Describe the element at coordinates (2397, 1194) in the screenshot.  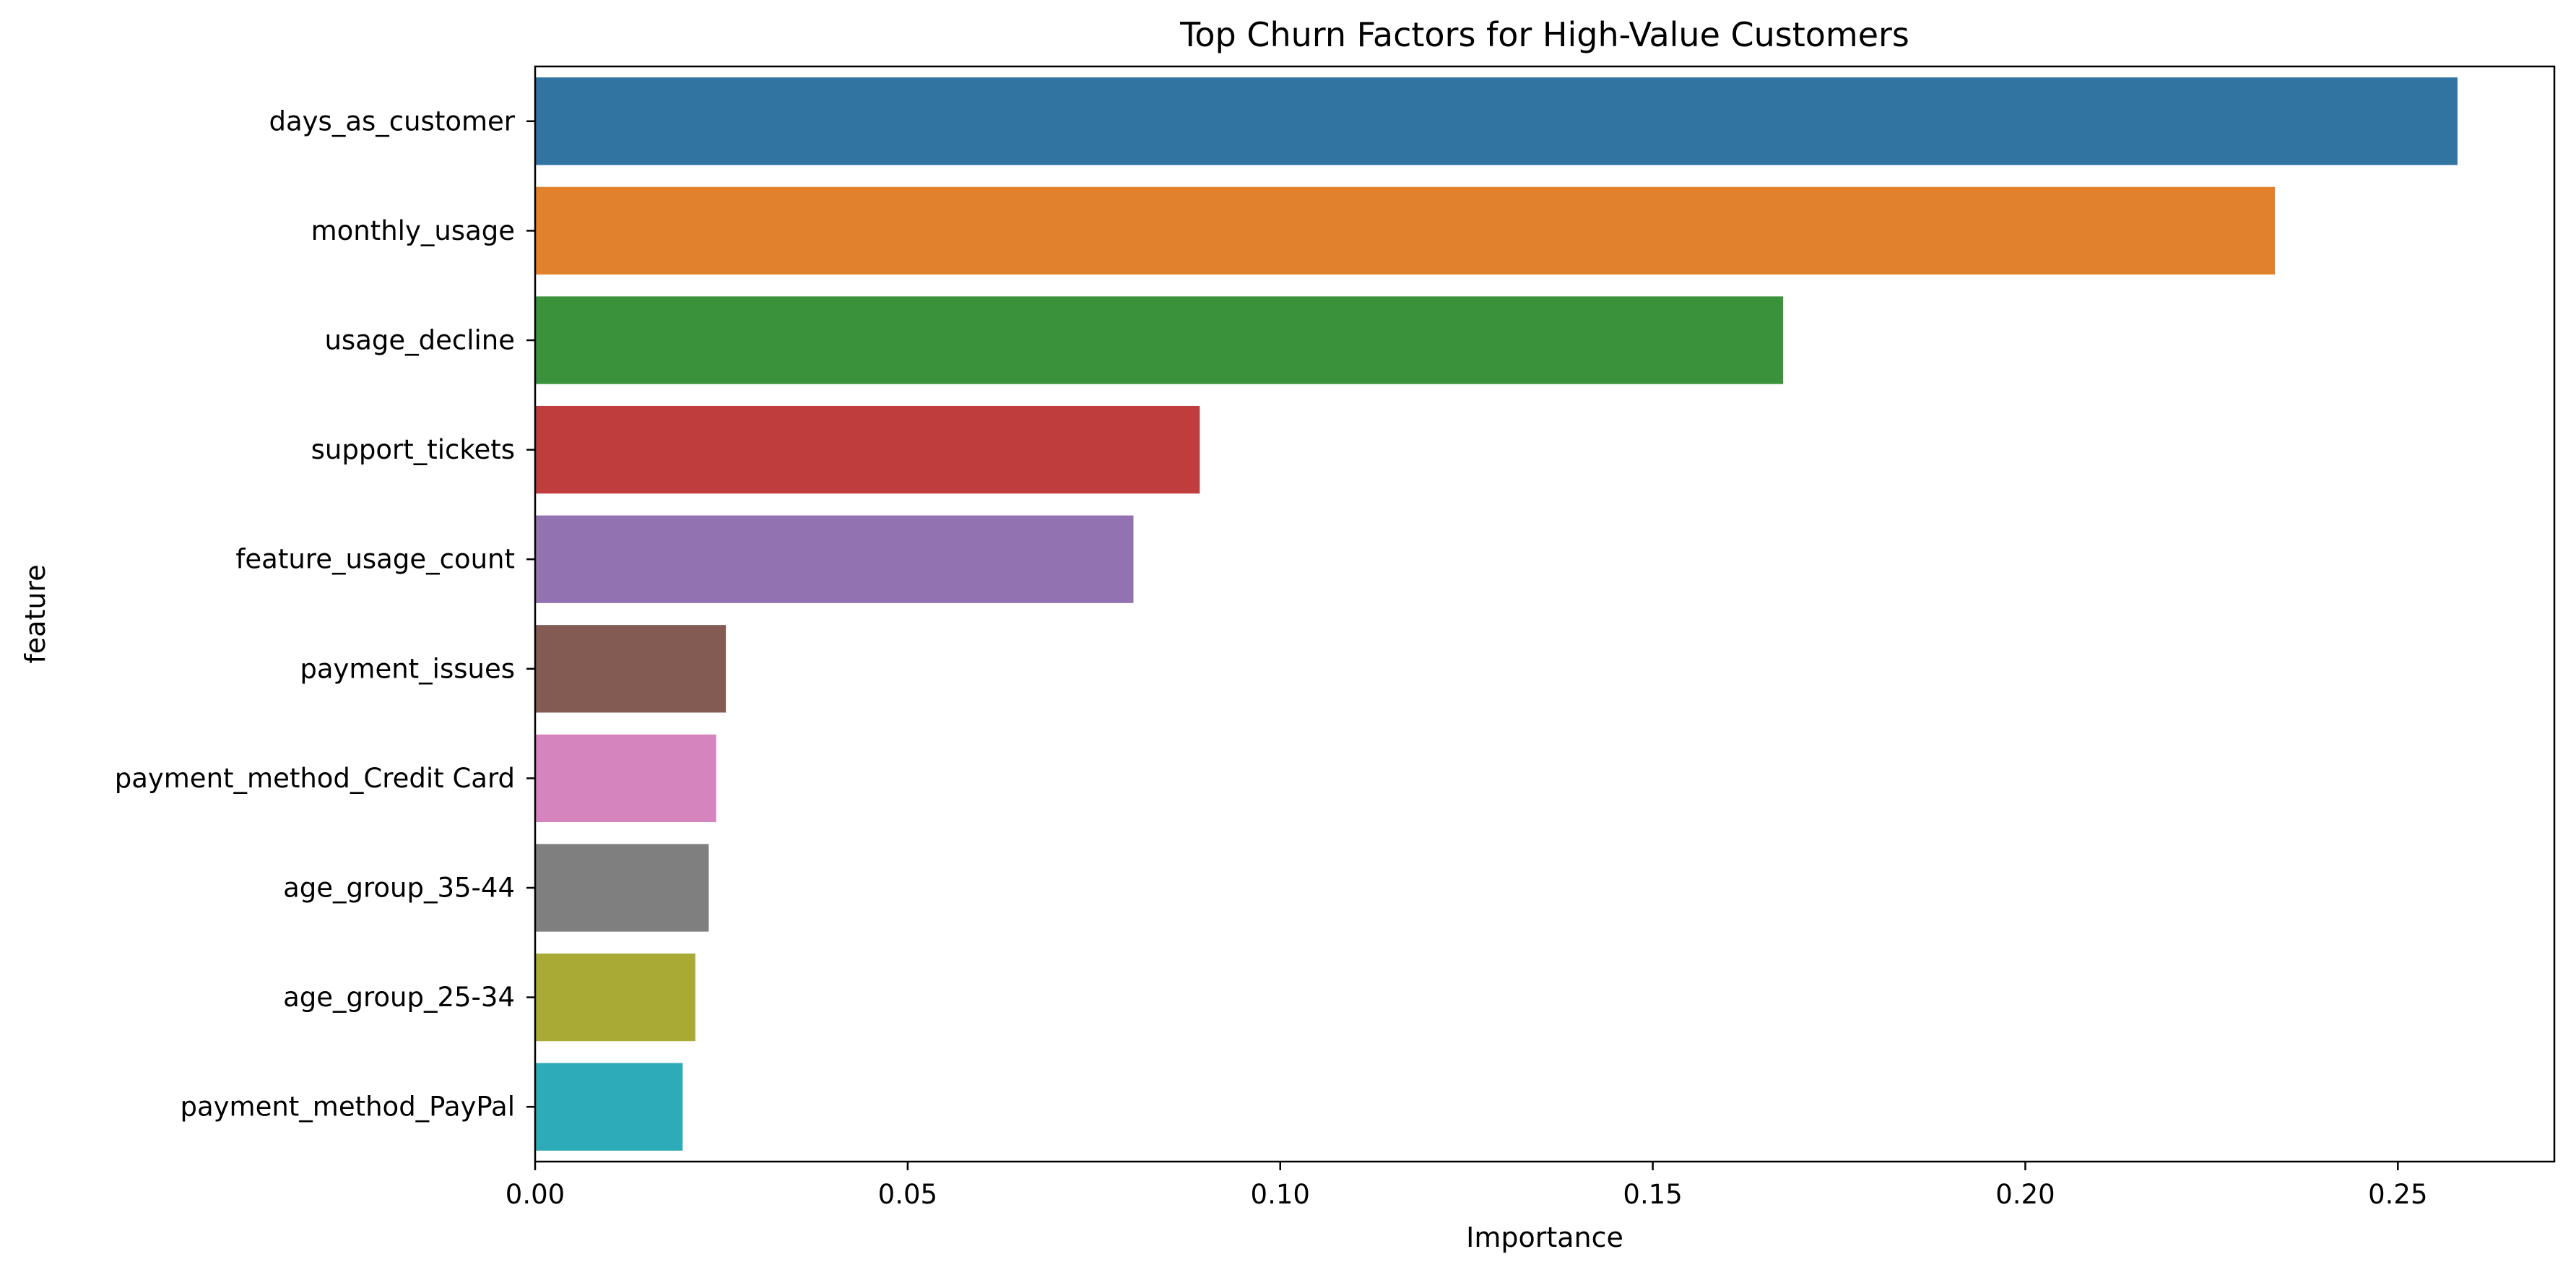
I see `x-tick-label: 0.25` at that location.